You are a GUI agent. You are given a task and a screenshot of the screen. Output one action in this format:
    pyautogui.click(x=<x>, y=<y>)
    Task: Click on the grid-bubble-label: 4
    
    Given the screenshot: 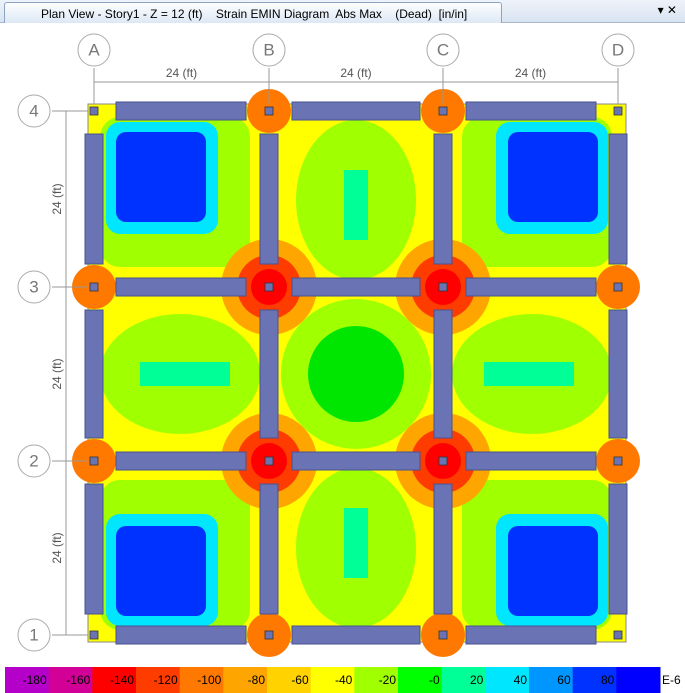 What is the action you would take?
    pyautogui.click(x=33, y=110)
    